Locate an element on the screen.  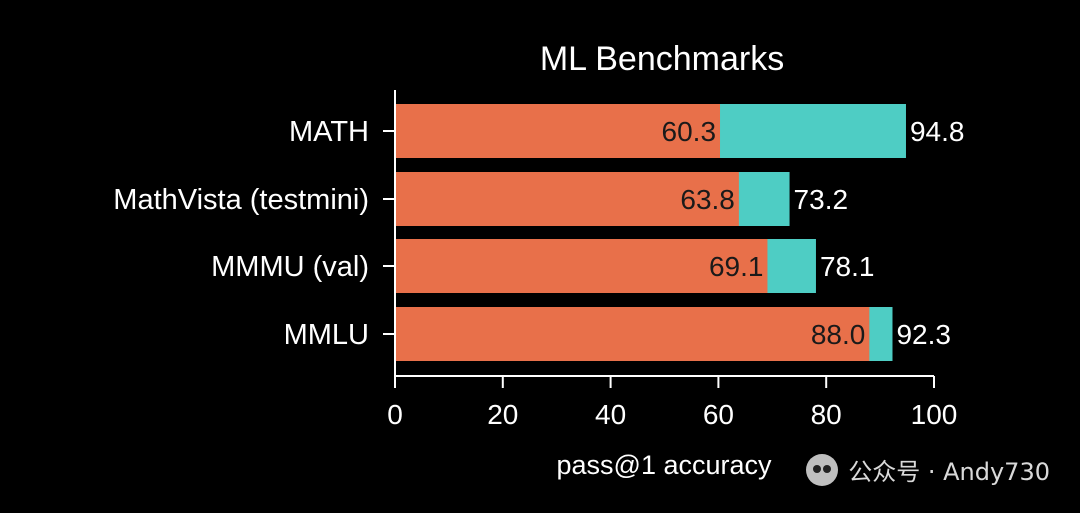
x-tick-label-5: 100 is located at coordinates (934, 414).